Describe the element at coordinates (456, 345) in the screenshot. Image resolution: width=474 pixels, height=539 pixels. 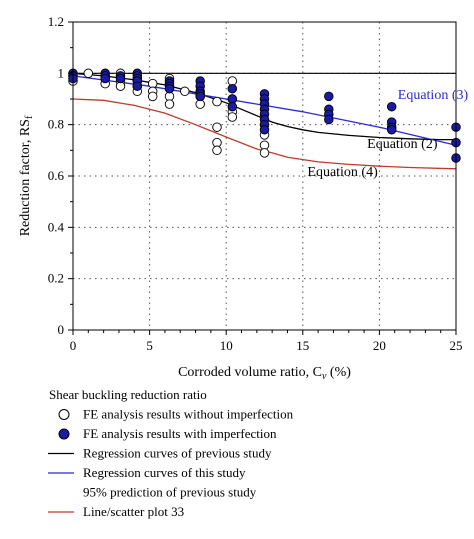
I see `x-tick-label: 25` at that location.